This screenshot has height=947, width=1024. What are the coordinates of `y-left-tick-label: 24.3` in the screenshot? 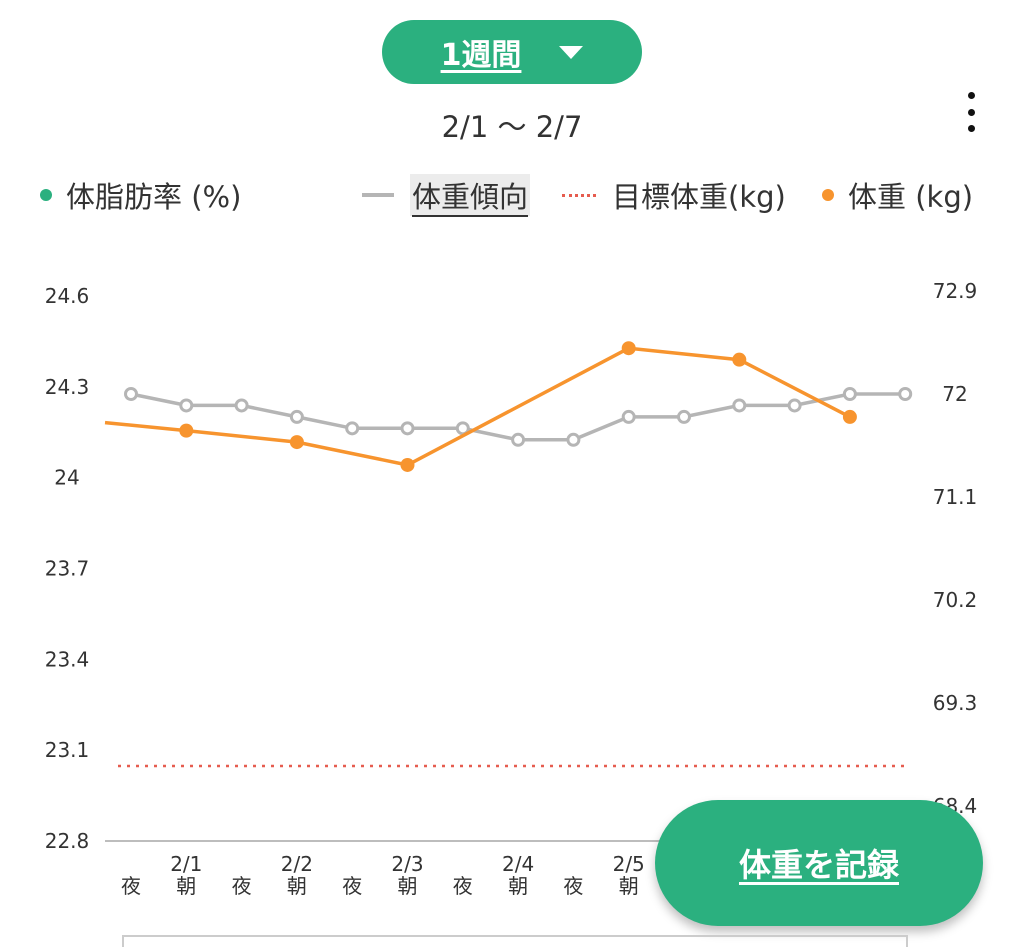 It's located at (67, 387).